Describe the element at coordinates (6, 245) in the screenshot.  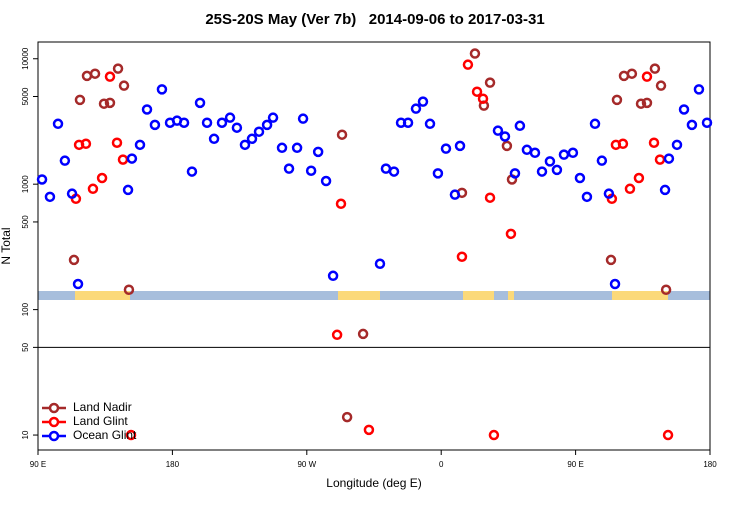
I see `y-axis-label: N Total` at that location.